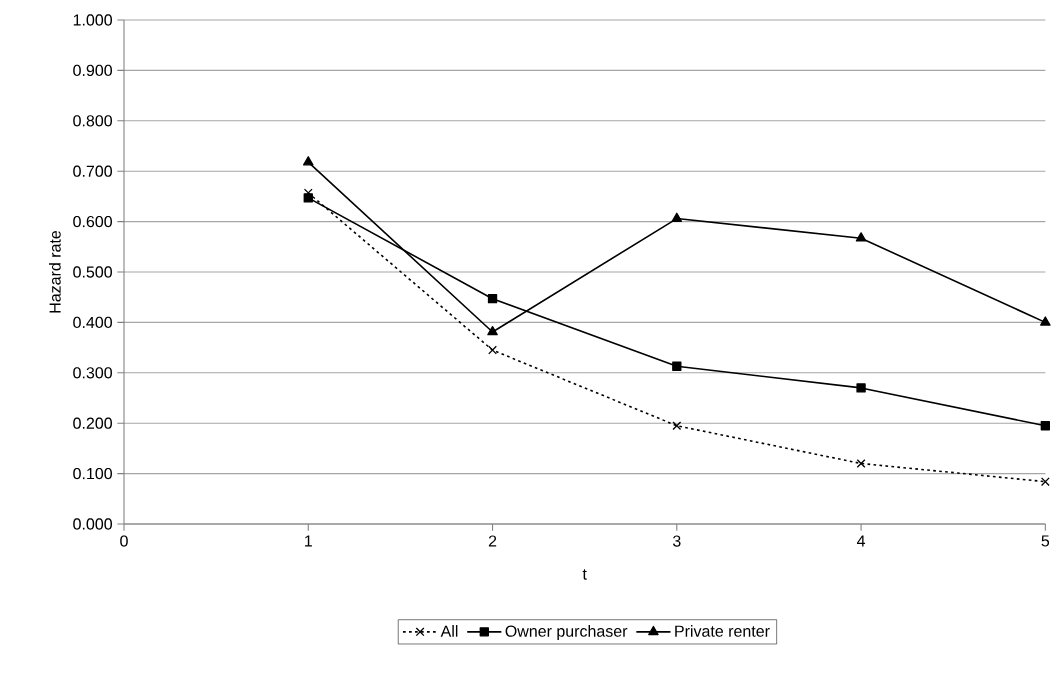 Image resolution: width=1052 pixels, height=700 pixels. I want to click on y-tick-label: 0.100, so click(92, 473).